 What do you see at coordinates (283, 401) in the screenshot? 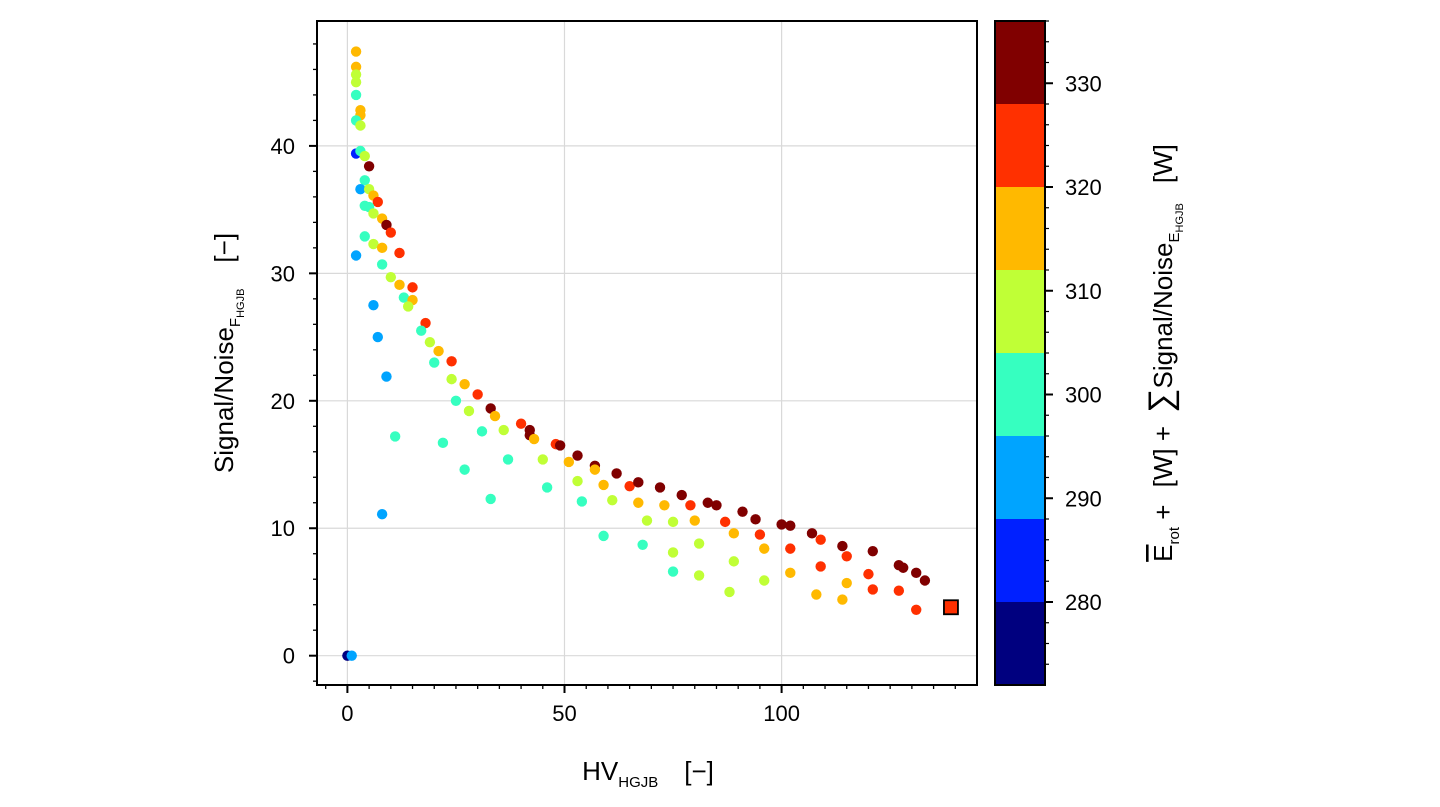
I see `y-tick-label: 20` at bounding box center [283, 401].